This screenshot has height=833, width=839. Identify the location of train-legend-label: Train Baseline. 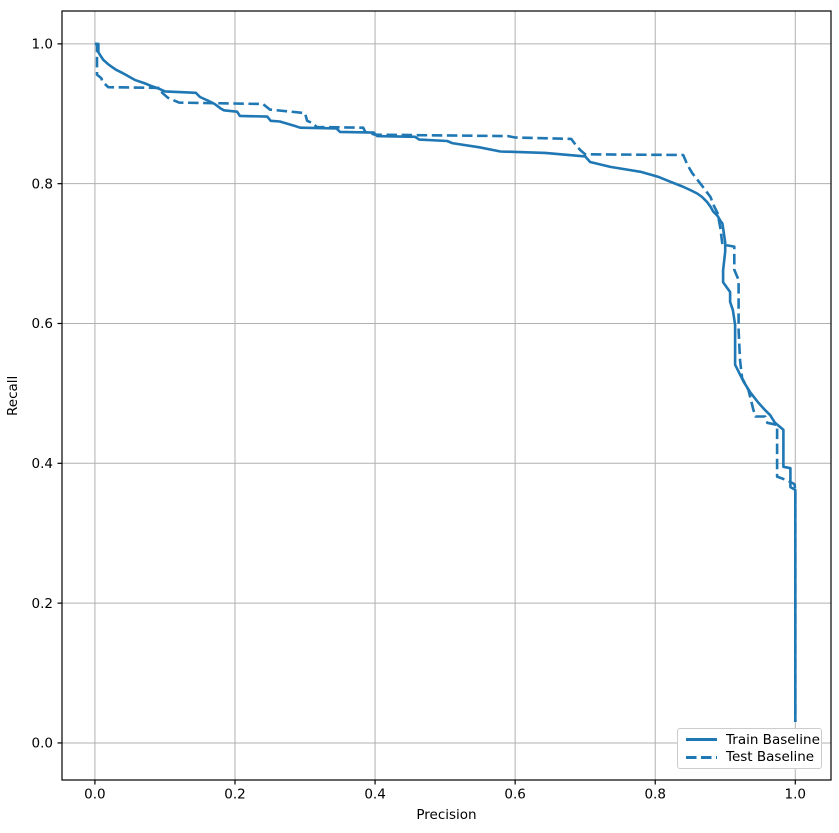
(773, 739).